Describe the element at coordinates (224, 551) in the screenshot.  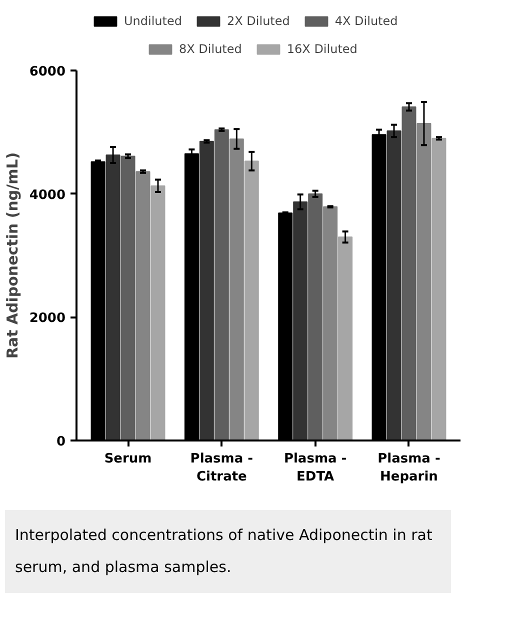
I see `text: Interpolated concentrations of native Adiponectin in rat serum, and plasma samples.` at that location.